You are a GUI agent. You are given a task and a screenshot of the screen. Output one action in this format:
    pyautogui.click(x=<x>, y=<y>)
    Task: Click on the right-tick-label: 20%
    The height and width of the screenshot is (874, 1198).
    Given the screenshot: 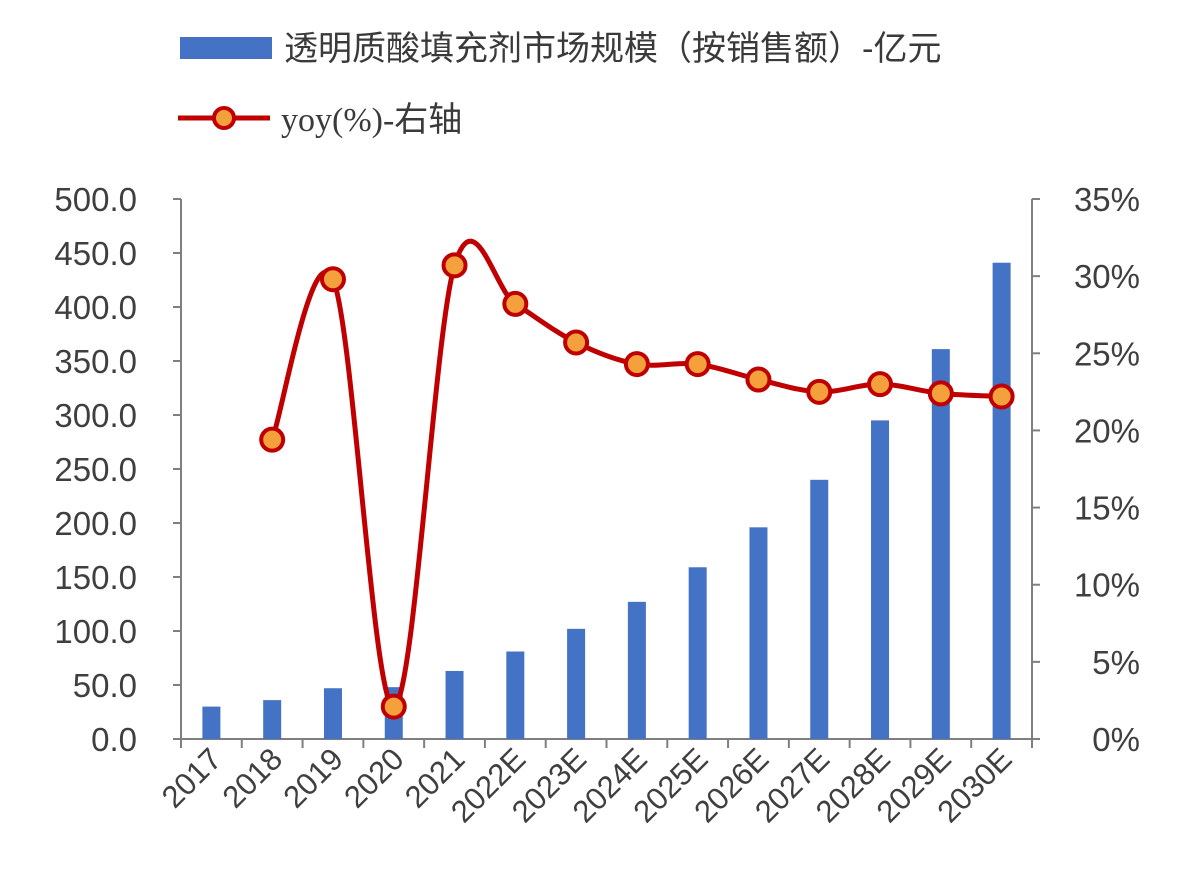 What is the action you would take?
    pyautogui.click(x=1107, y=430)
    